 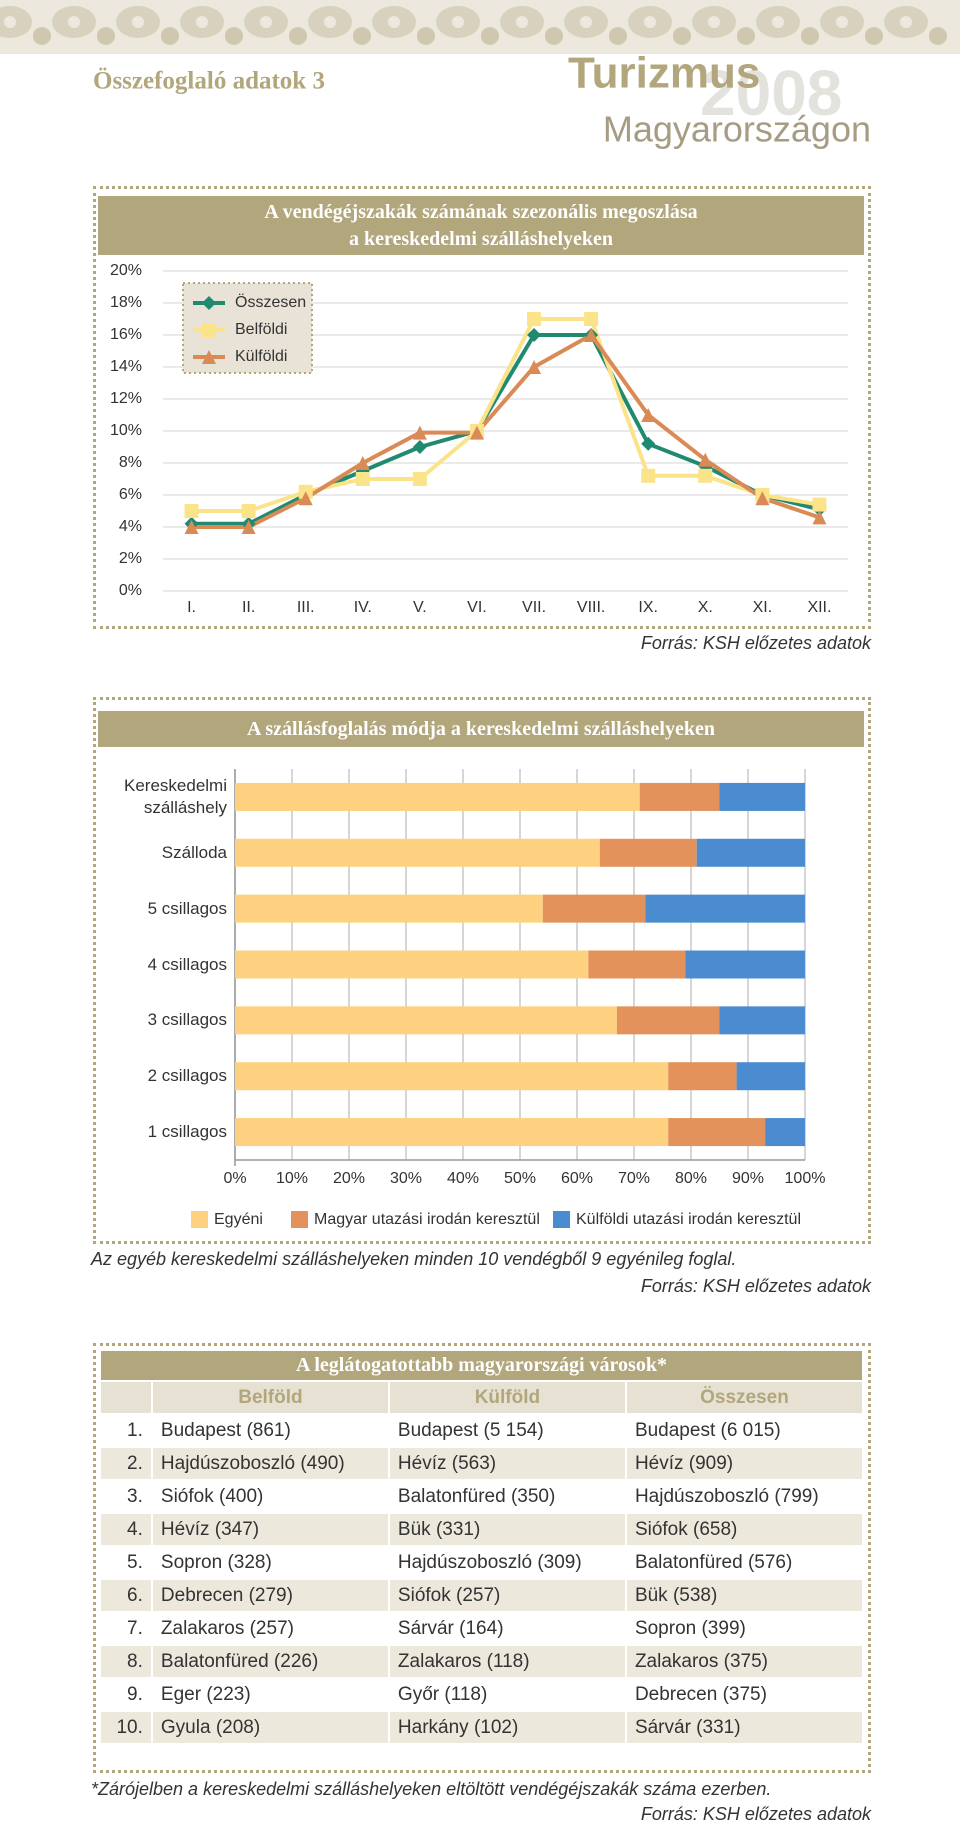 What do you see at coordinates (175, 796) in the screenshot?
I see `y-tick-label: Kereskedelmi szálláshely` at bounding box center [175, 796].